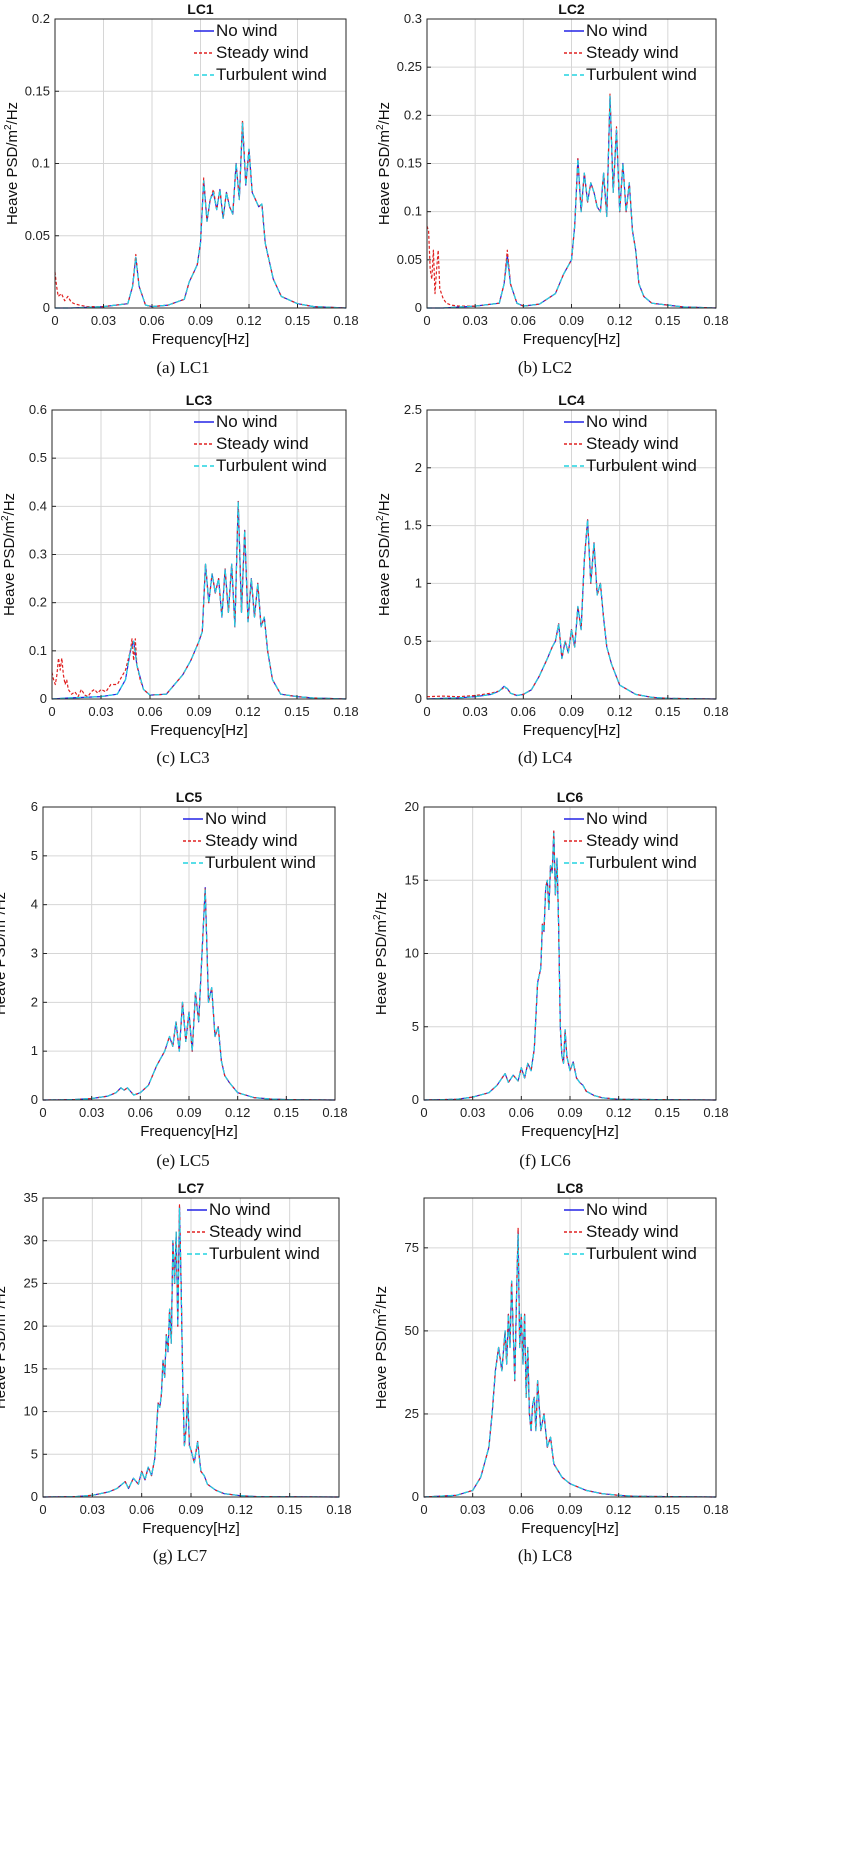 This screenshot has height=1849, width=861. I want to click on series-line-steady-wind, so click(200, 214).